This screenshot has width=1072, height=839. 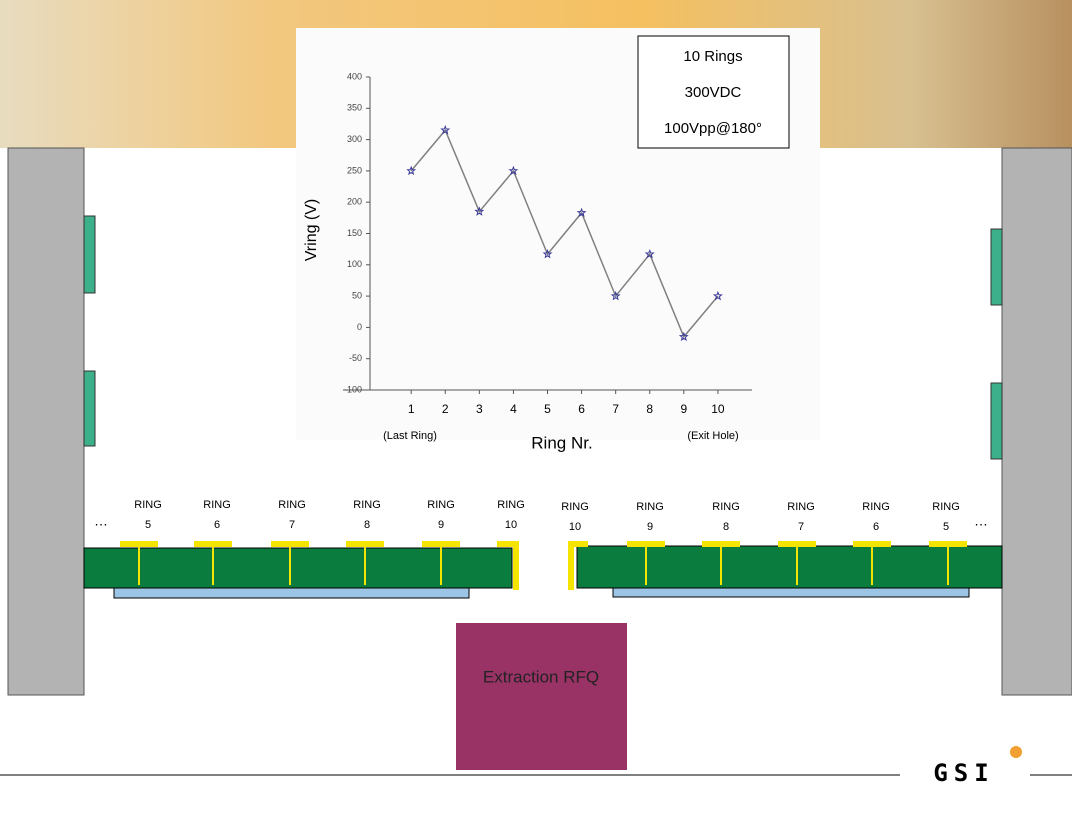 What do you see at coordinates (359, 327) in the screenshot?
I see `y-tick-label: 0` at bounding box center [359, 327].